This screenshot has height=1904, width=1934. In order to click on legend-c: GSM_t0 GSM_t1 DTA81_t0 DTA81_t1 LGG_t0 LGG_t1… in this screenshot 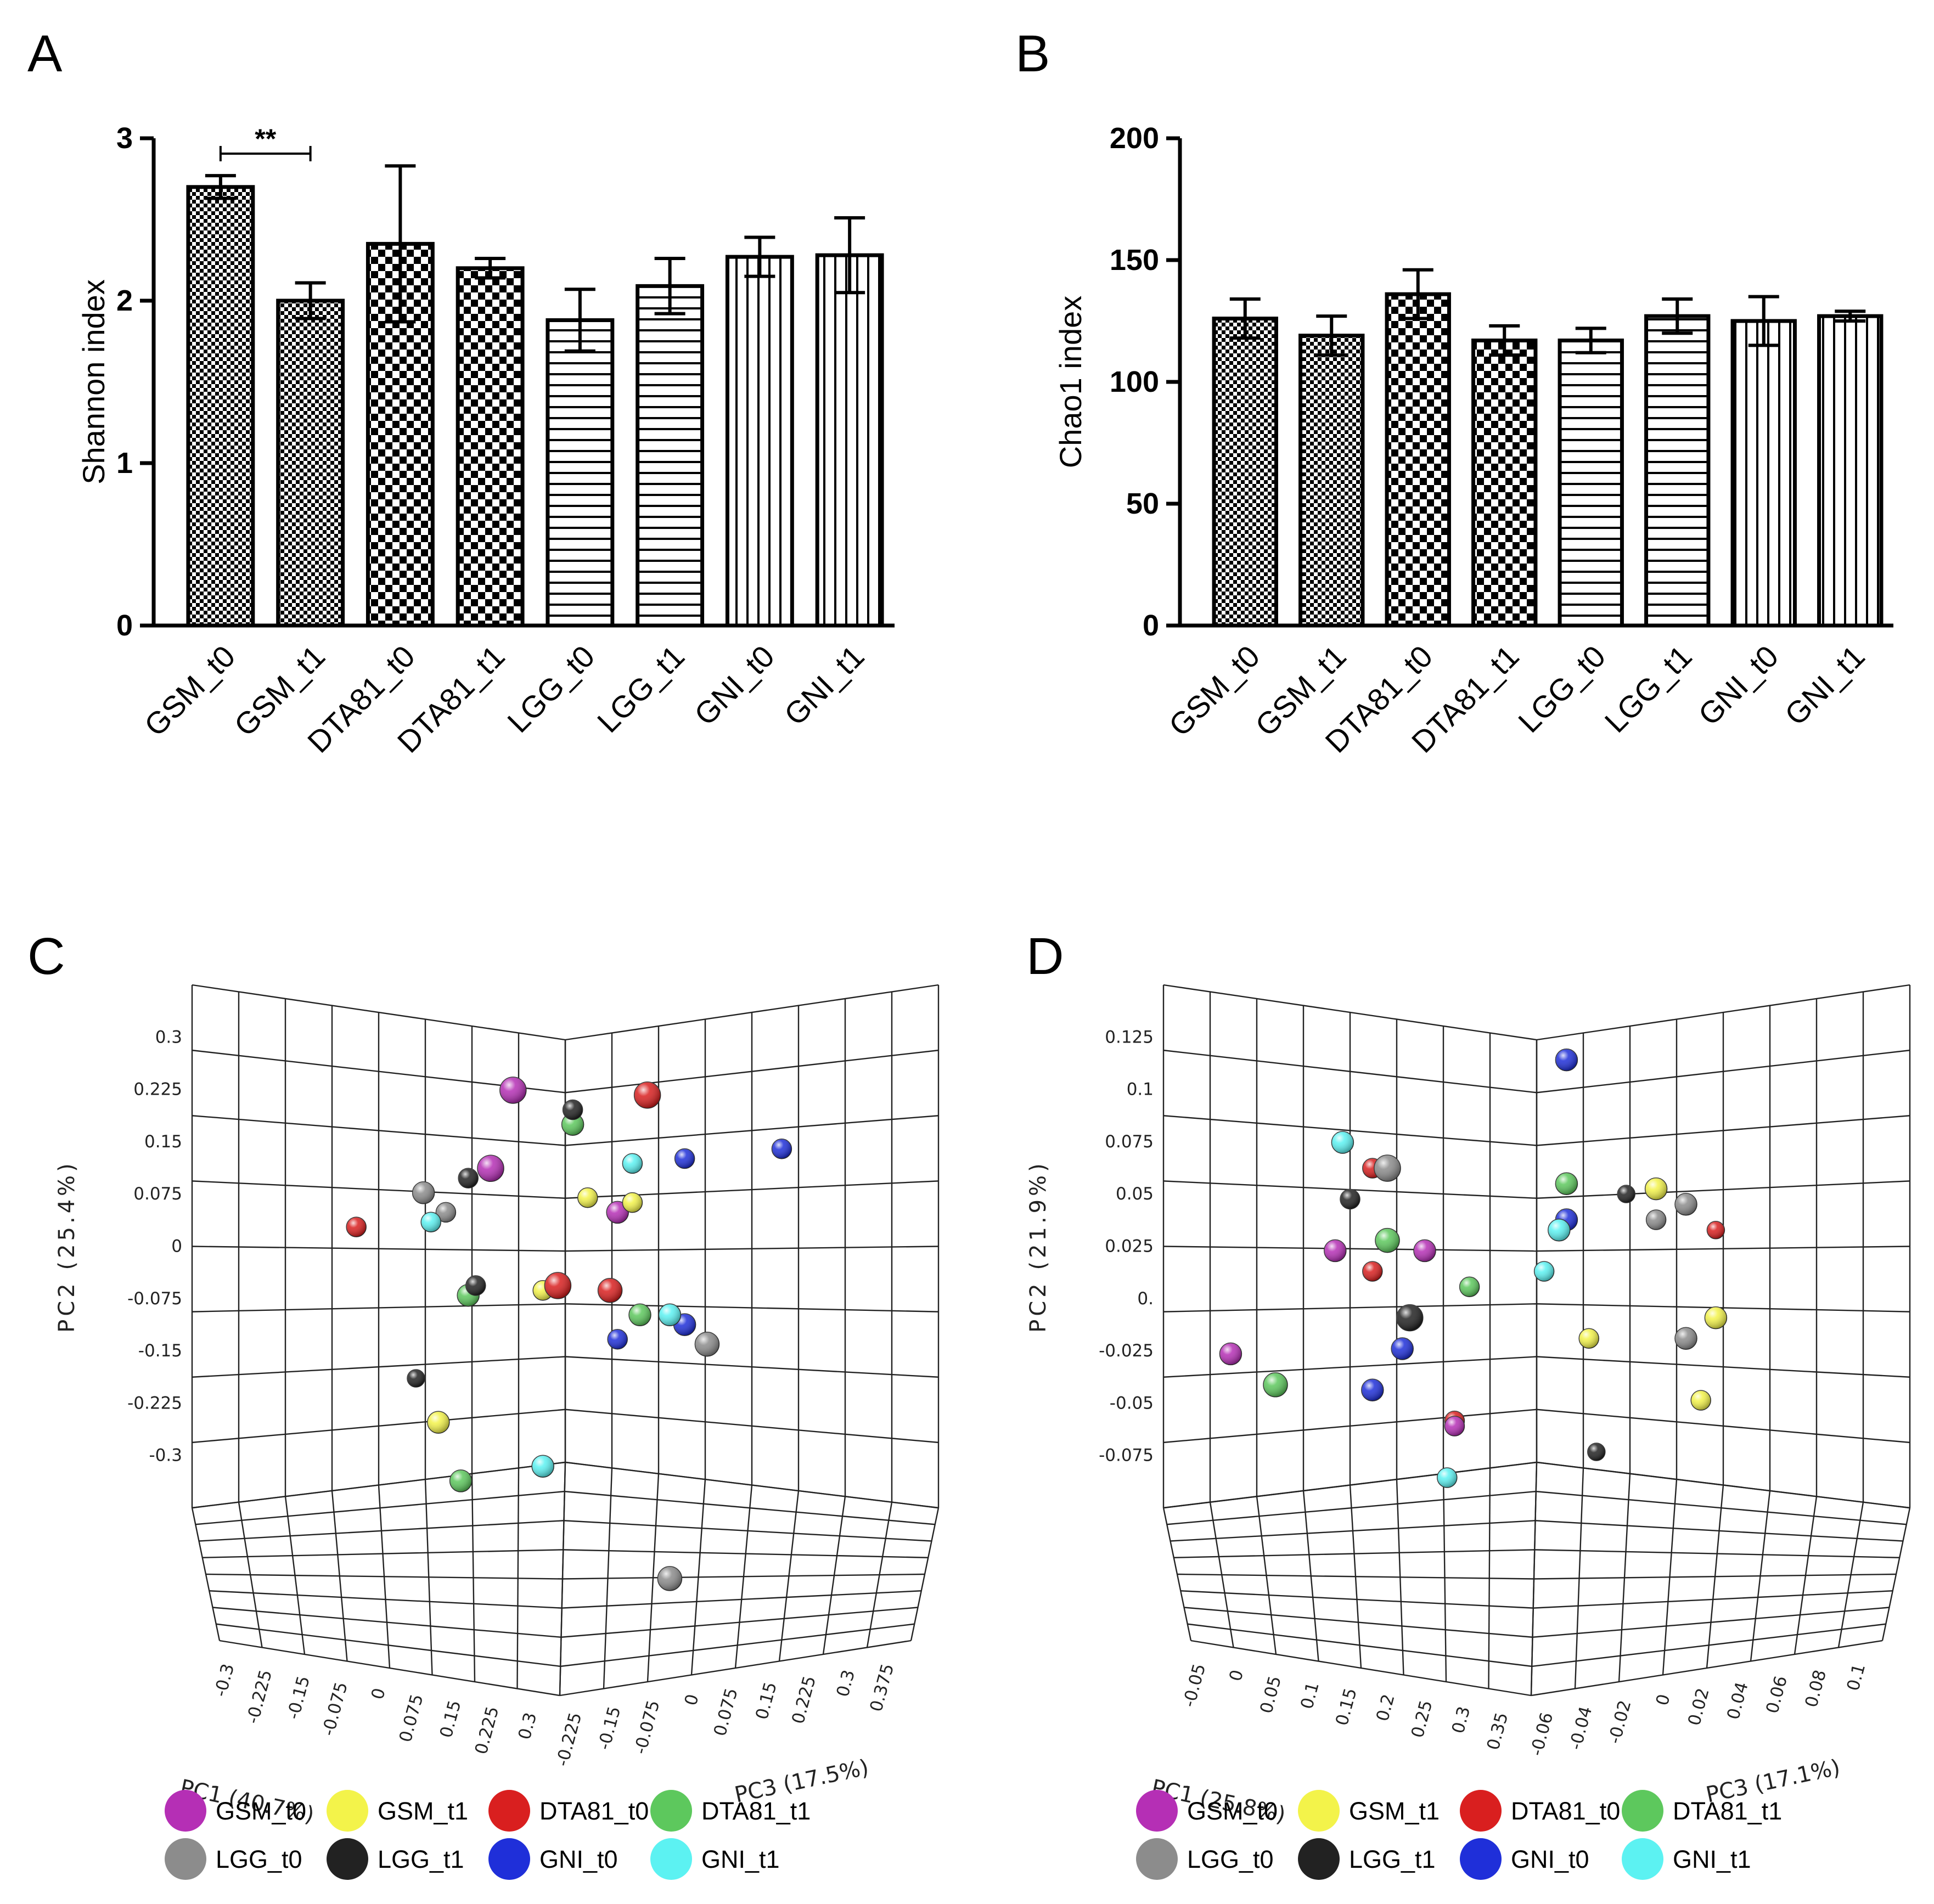, I will do `click(488, 1835)`.